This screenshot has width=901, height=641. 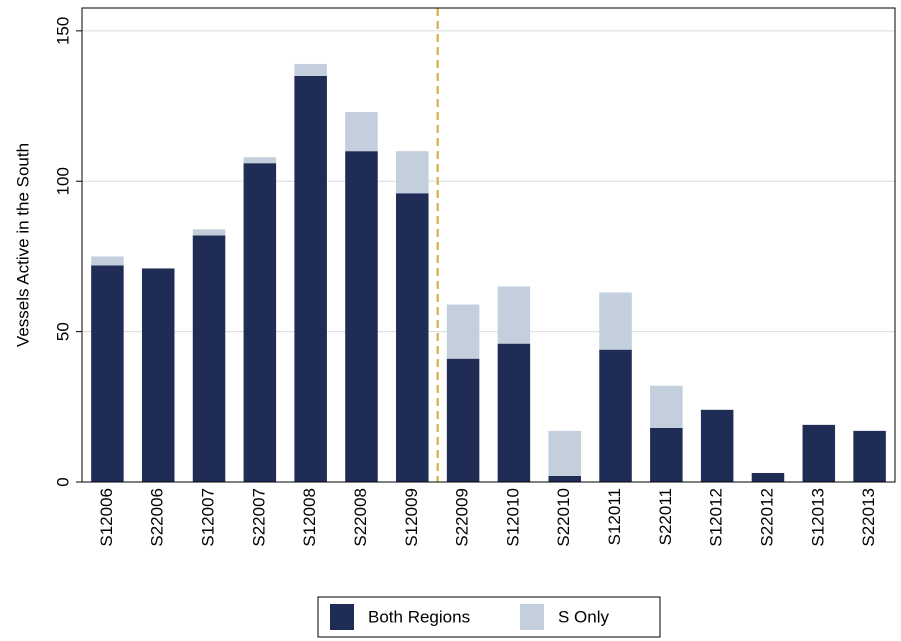 I want to click on x-tick-label: S12010, so click(x=512, y=517).